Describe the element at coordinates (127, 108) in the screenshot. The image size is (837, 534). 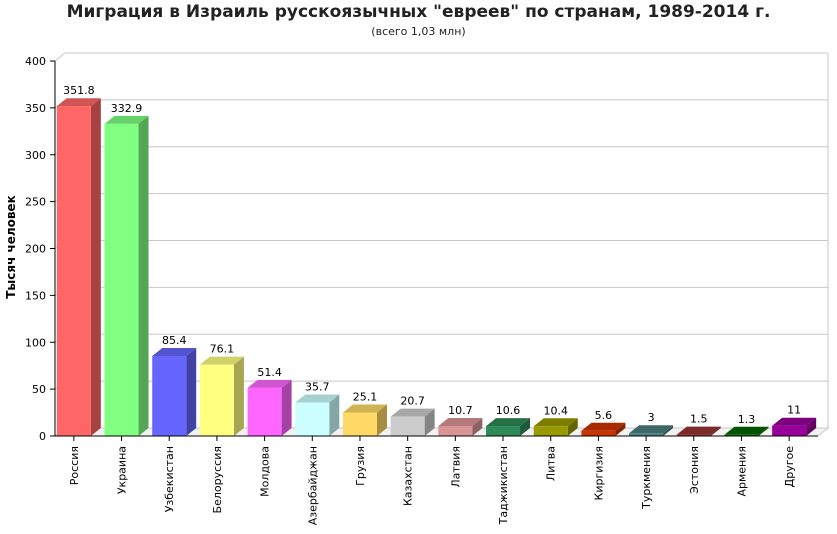
I see `value-label: 332.9` at that location.